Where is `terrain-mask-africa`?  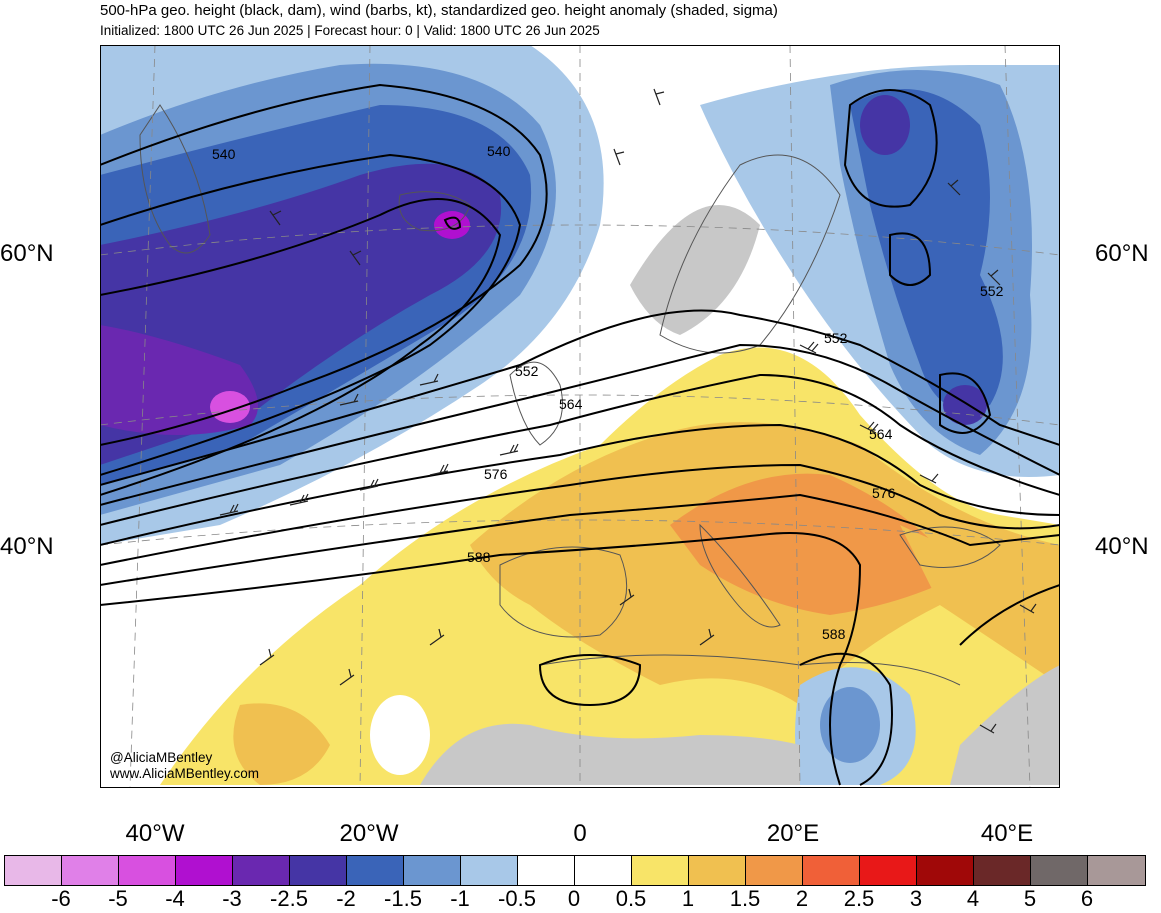 terrain-mask-africa is located at coordinates (610, 754).